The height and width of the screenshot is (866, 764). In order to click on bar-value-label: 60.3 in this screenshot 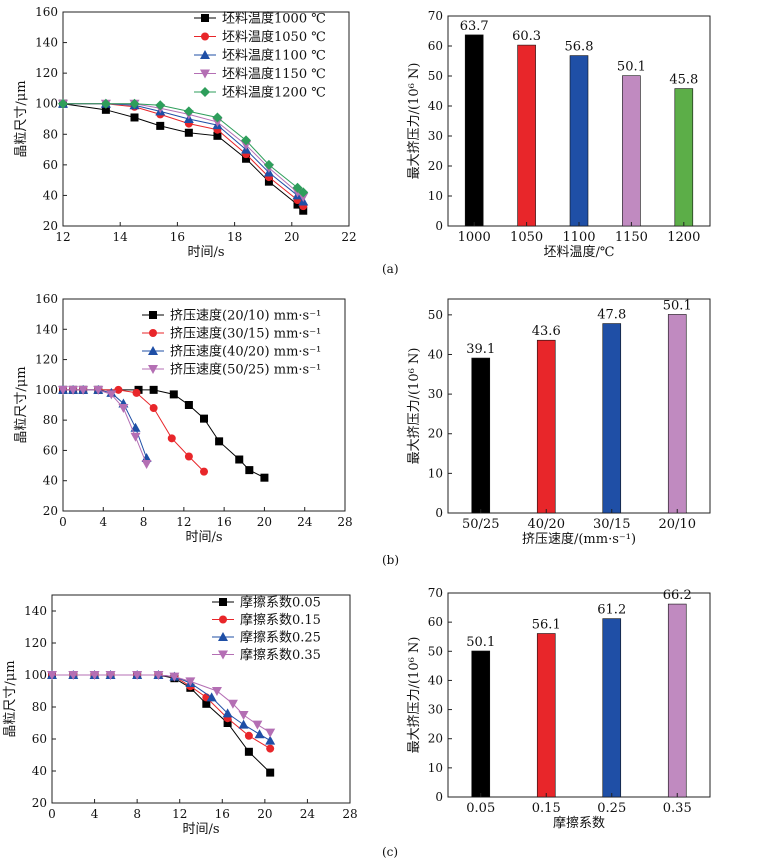, I will do `click(526, 36)`.